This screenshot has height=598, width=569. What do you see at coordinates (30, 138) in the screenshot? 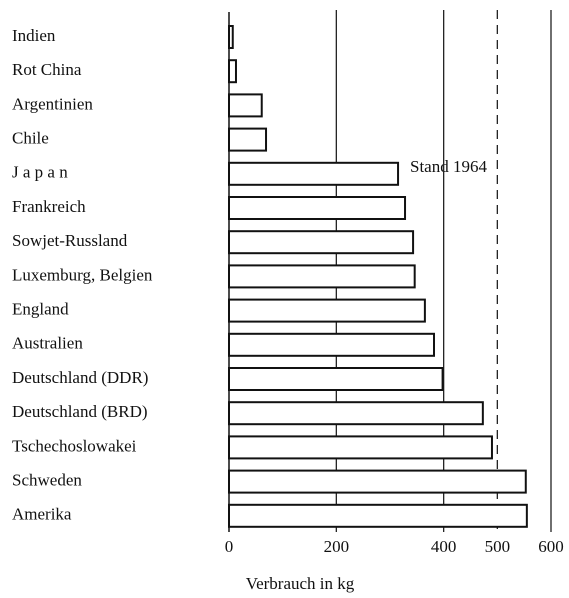
I see `y-tick-label: Chile` at bounding box center [30, 138].